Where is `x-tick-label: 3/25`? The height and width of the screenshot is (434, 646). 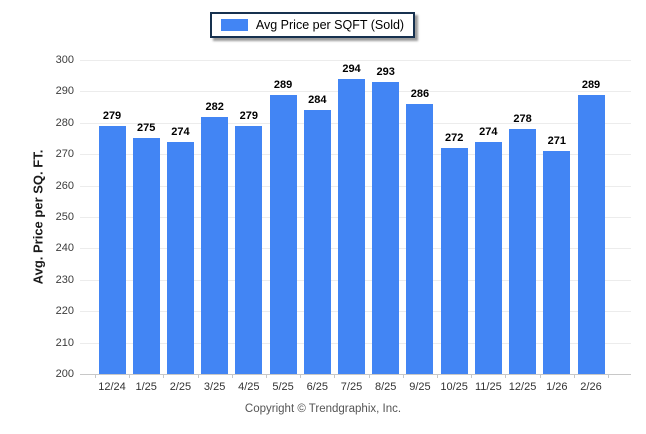 x-tick-label: 3/25 is located at coordinates (214, 387).